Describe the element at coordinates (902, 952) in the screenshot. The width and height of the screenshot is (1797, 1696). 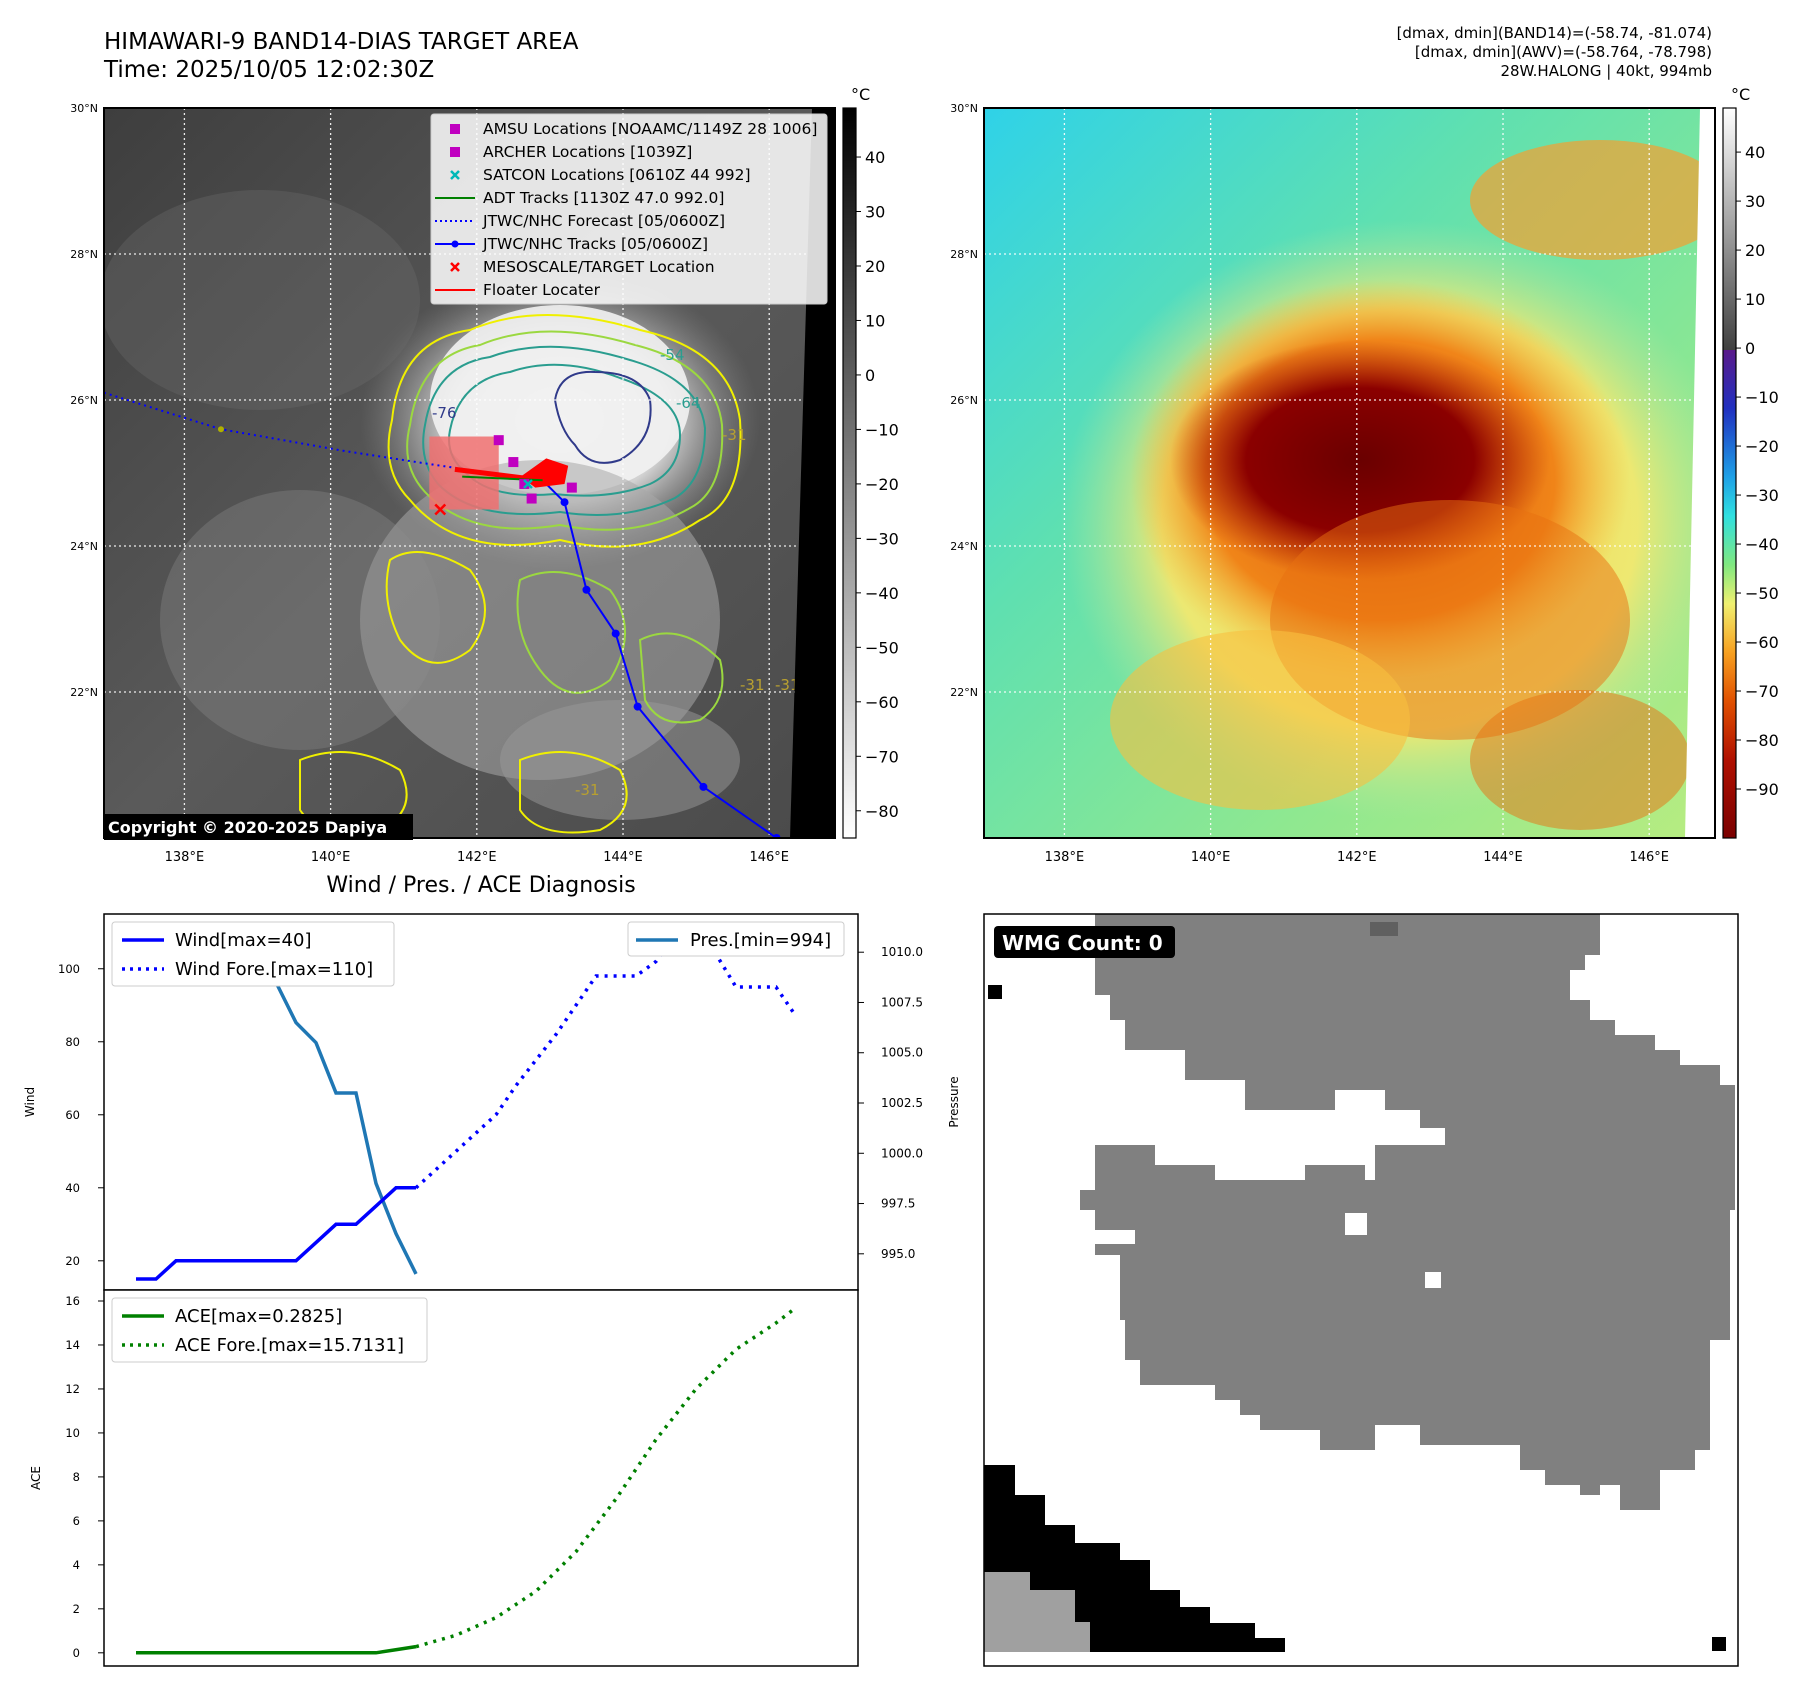
I see `pressure-tick-label: 1010.0` at that location.